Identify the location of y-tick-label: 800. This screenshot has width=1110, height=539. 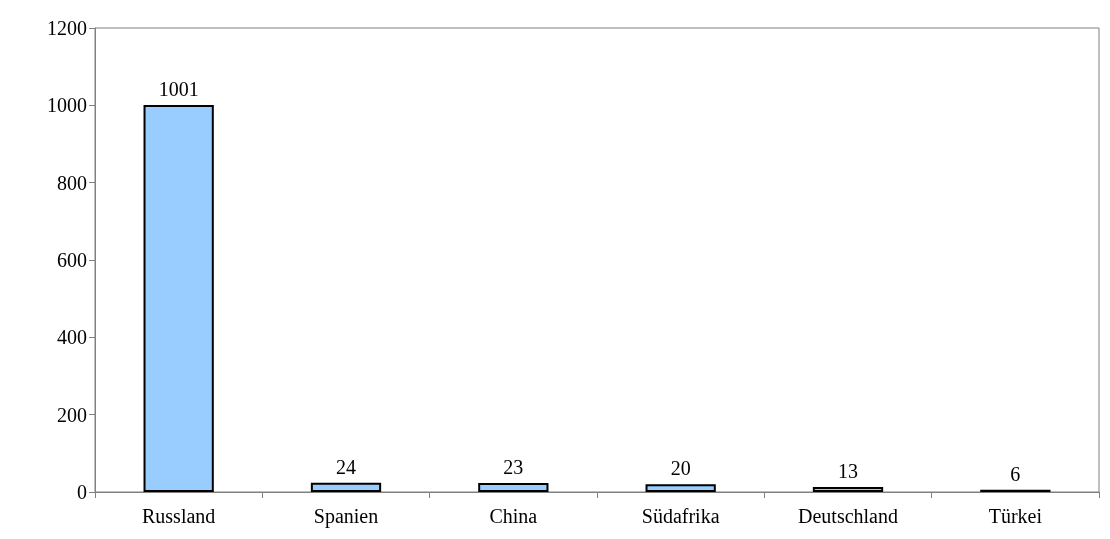
(72, 182).